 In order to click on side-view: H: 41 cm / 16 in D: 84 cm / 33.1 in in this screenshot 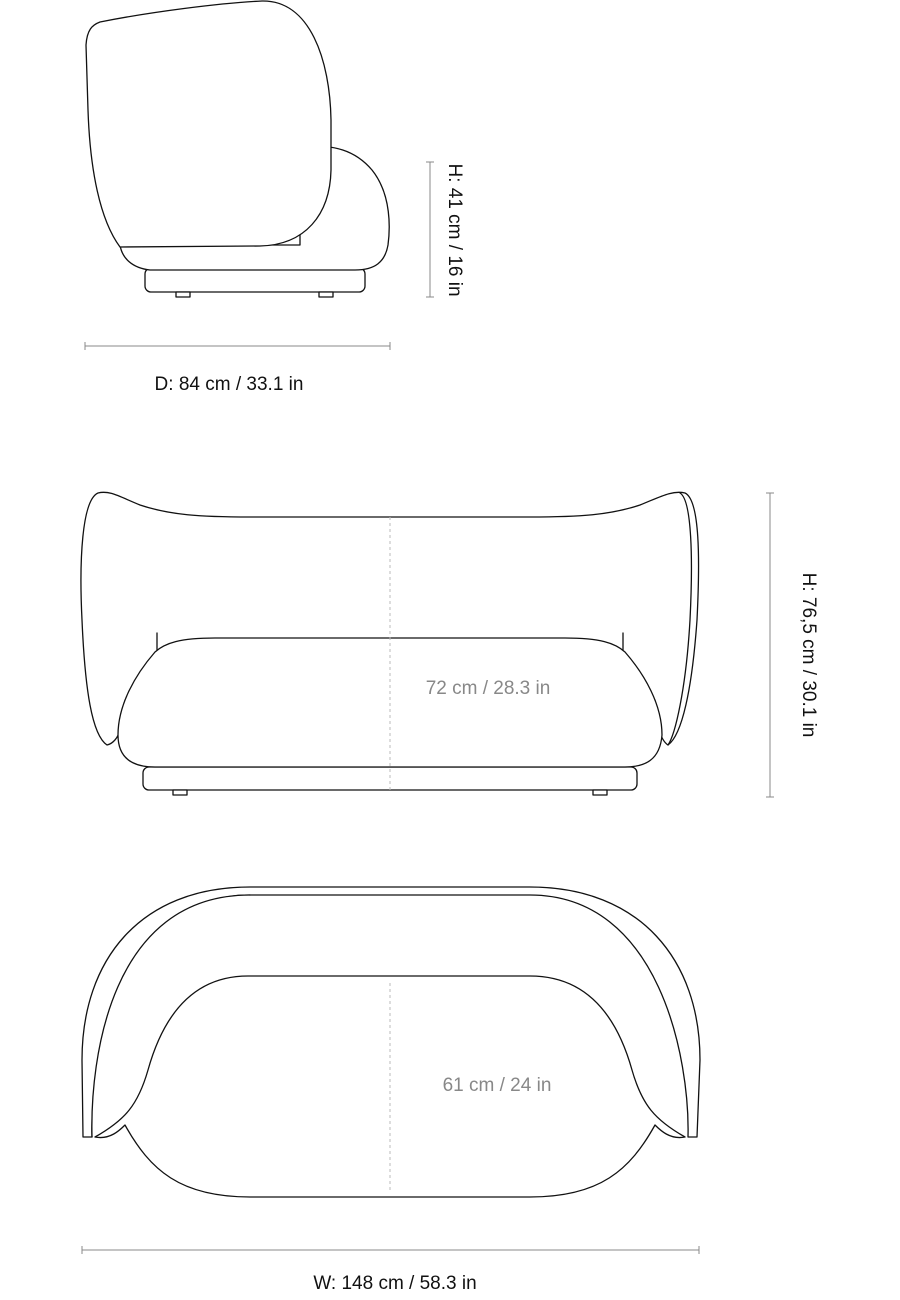, I will do `click(274, 197)`.